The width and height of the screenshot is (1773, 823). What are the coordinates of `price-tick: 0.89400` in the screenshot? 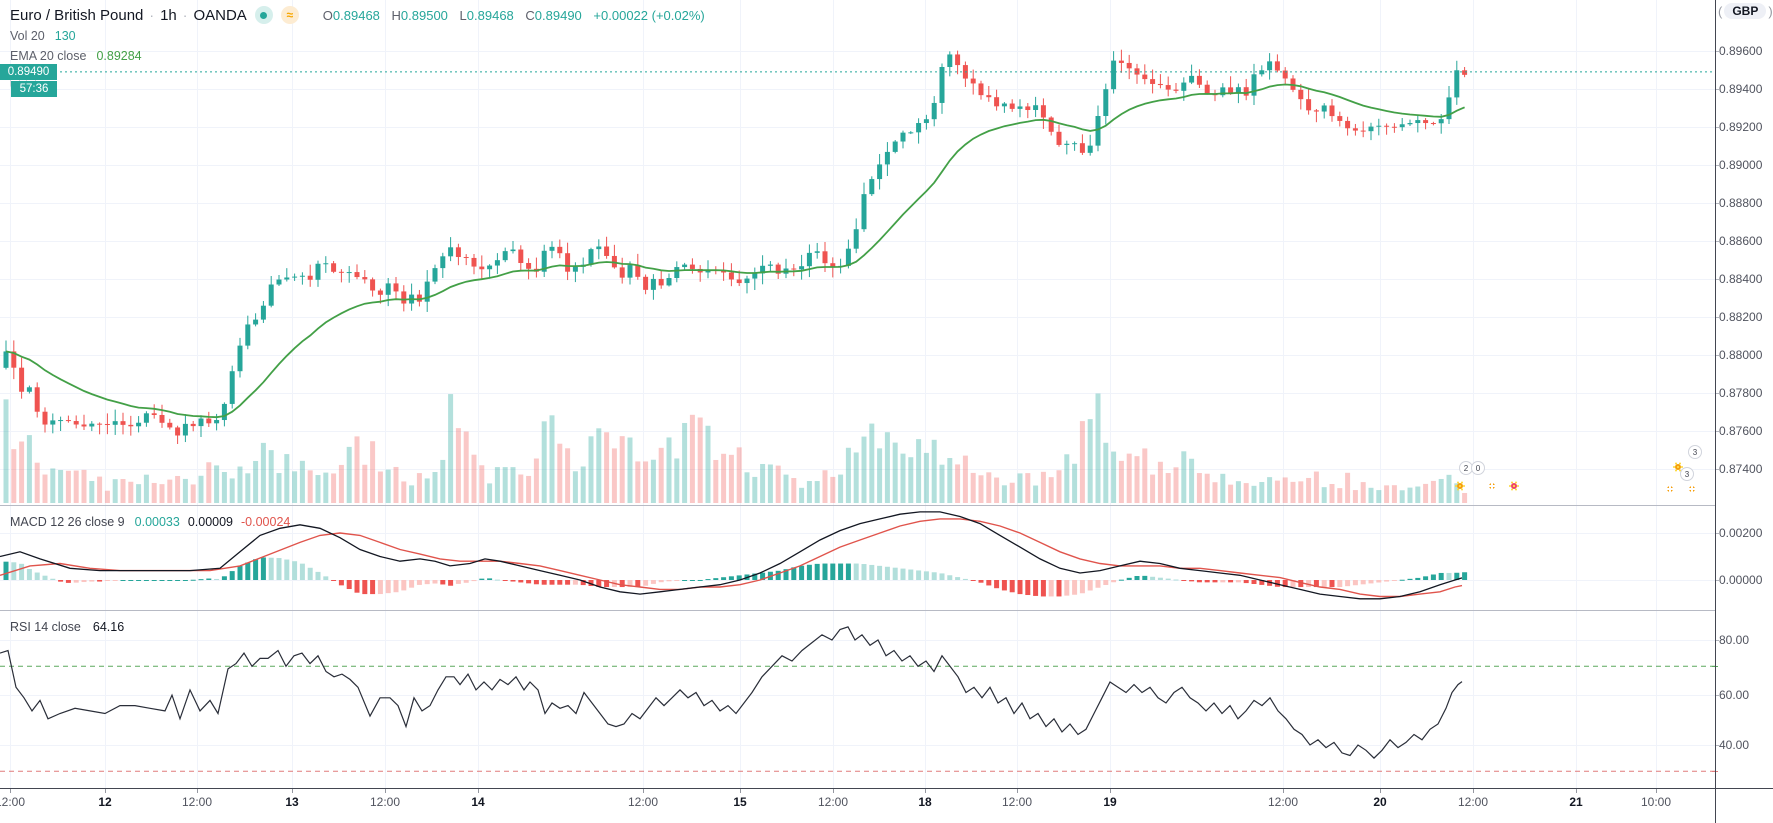 It's located at (1738, 89).